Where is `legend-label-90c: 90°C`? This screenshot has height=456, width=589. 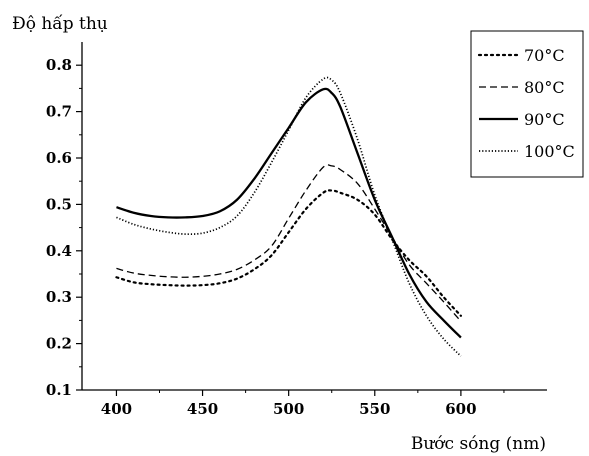
legend-label-90c: 90°C is located at coordinates (544, 119).